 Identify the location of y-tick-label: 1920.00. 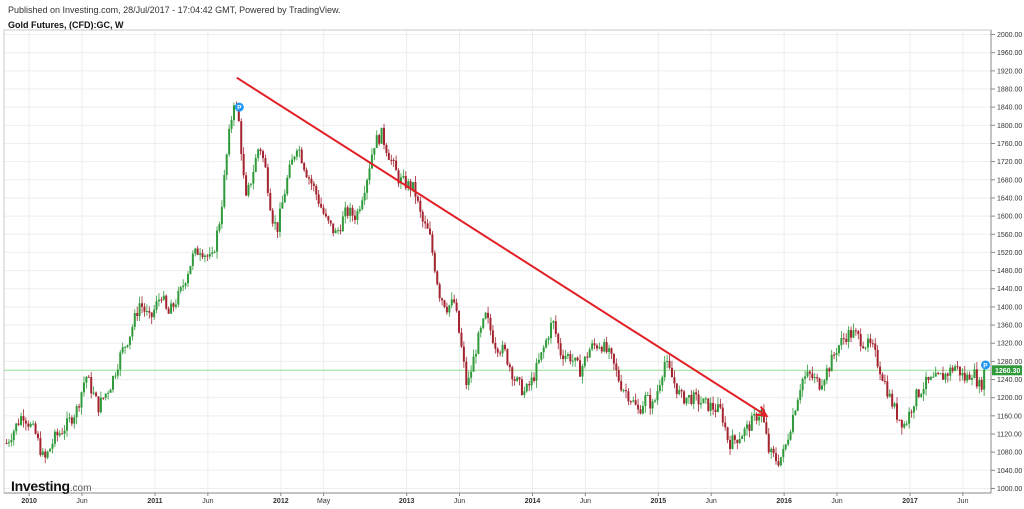
(1009, 71).